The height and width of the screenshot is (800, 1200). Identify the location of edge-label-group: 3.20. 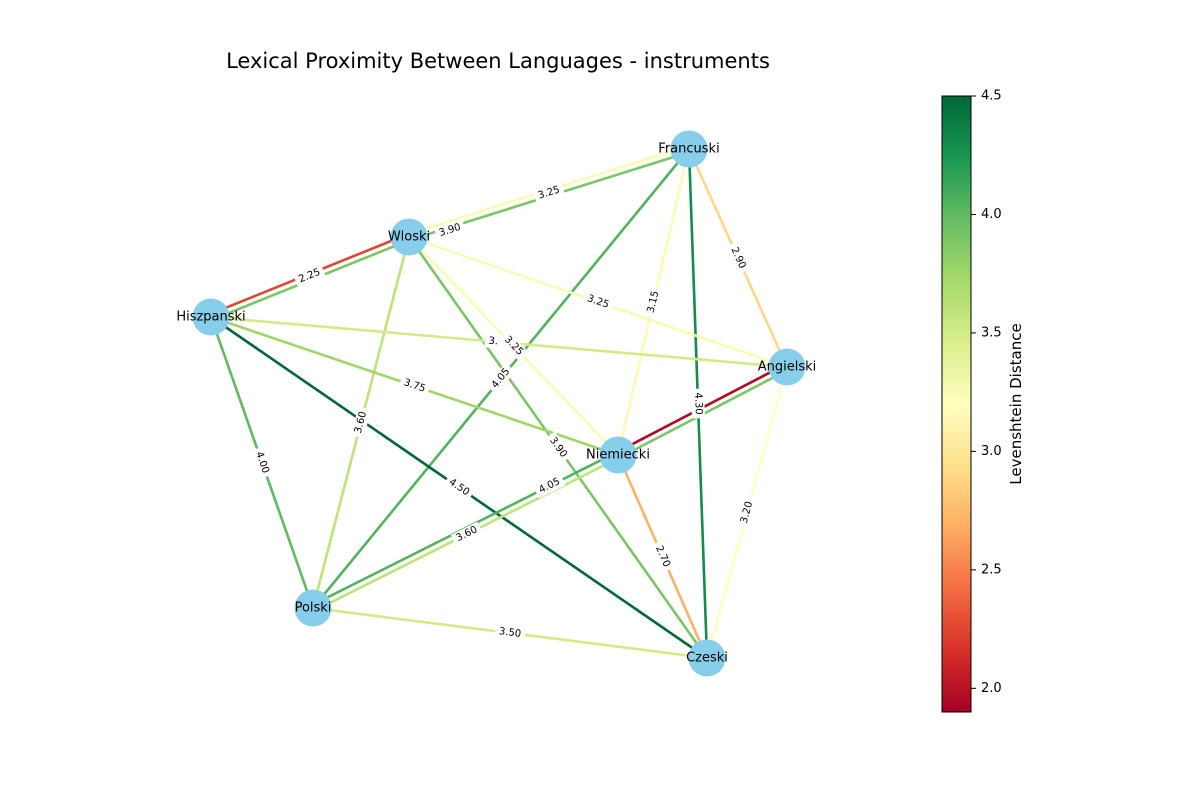
(747, 512).